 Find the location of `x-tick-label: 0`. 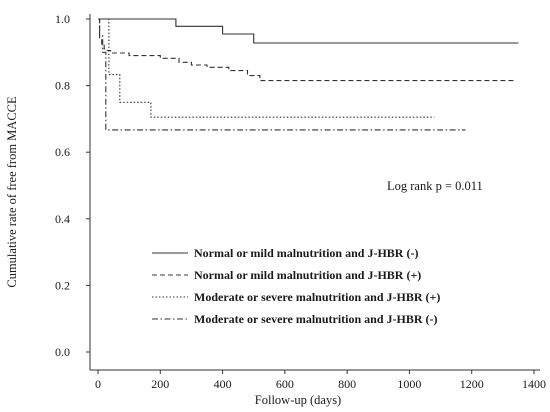

x-tick-label: 0 is located at coordinates (98, 384).